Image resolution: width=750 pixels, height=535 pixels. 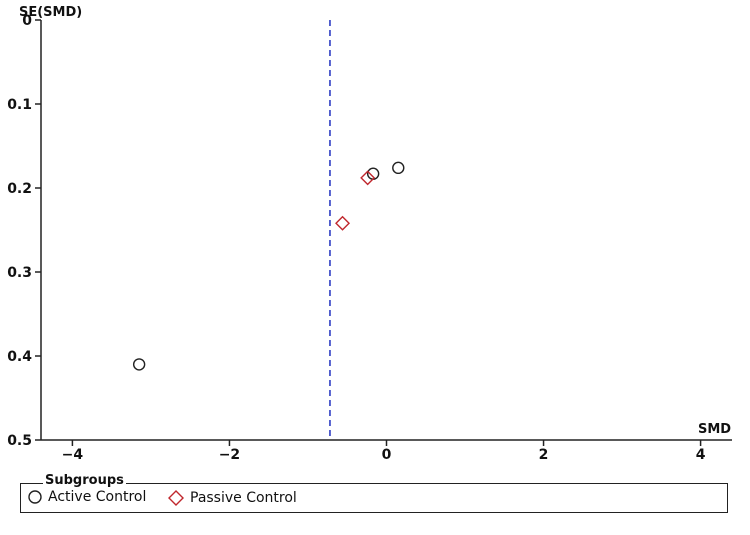 What do you see at coordinates (73, 455) in the screenshot?
I see `x-tick-label: −4` at bounding box center [73, 455].